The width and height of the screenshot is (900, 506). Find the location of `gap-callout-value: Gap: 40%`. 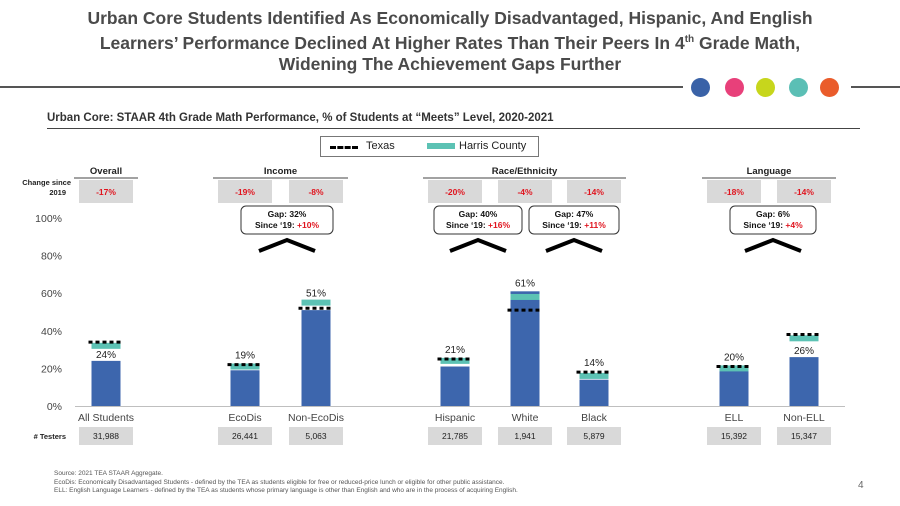

gap-callout-value: Gap: 40% is located at coordinates (478, 214).